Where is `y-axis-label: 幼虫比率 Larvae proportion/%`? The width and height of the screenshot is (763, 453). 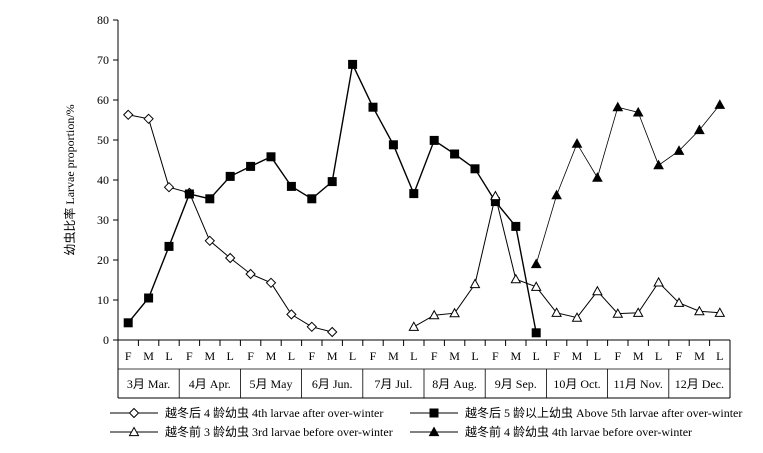
y-axis-label: 幼虫比率 Larvae proportion/% is located at coordinates (69, 179).